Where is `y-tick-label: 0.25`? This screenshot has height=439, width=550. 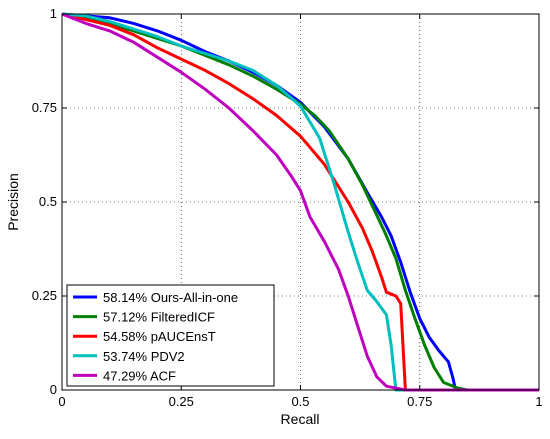
y-tick-label: 0.25 is located at coordinates (44, 295).